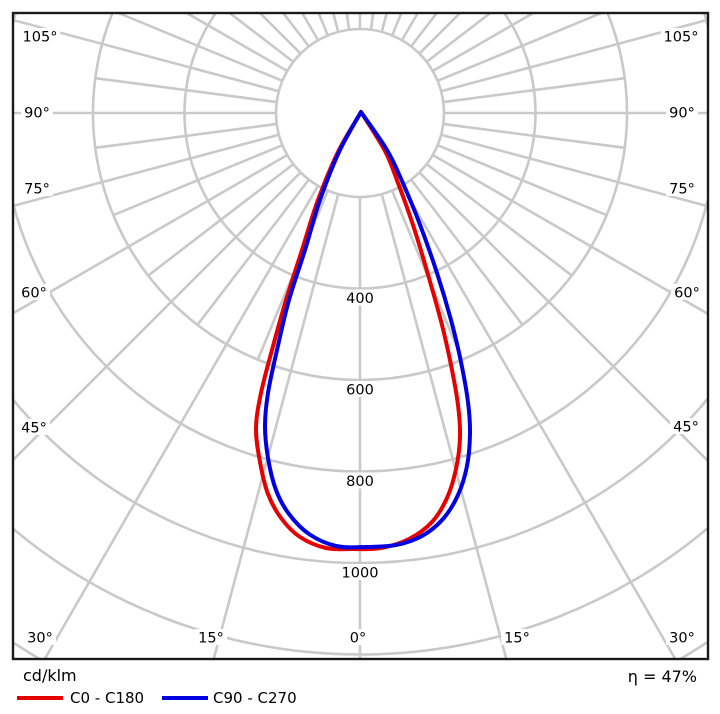 The width and height of the screenshot is (720, 714). I want to click on angle-label-12: 0°, so click(358, 639).